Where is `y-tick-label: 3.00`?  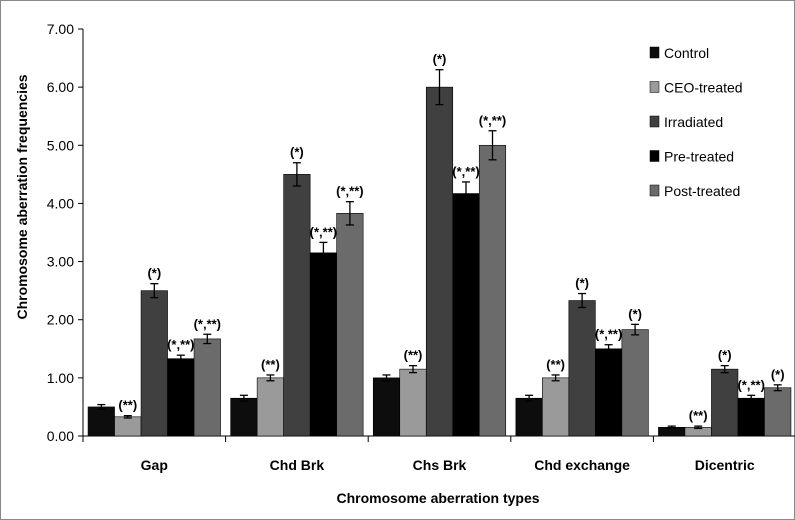
y-tick-label: 3.00 is located at coordinates (60, 262).